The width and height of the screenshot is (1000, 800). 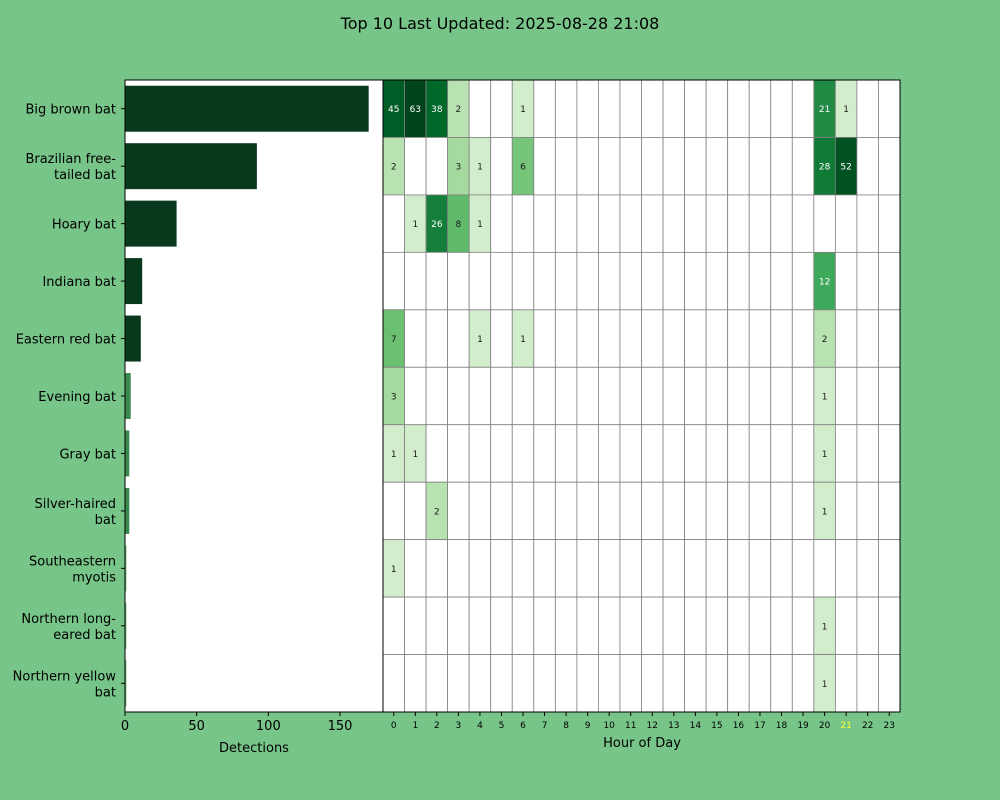 What do you see at coordinates (415, 110) in the screenshot?
I see `heatmap-cell-value: 63` at bounding box center [415, 110].